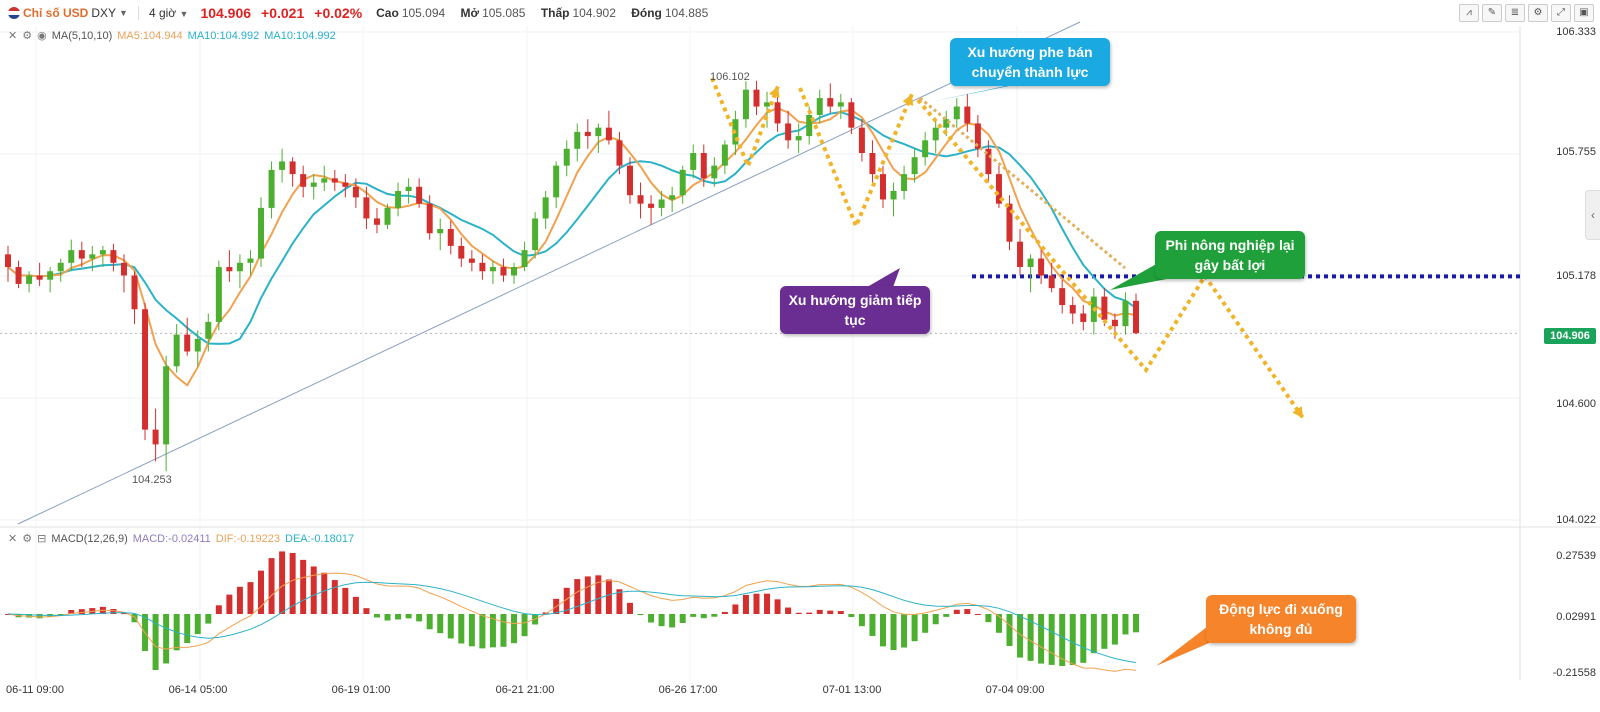 Image resolution: width=1600 pixels, height=712 pixels. I want to click on collapse-icon: ⊟, so click(42, 539).